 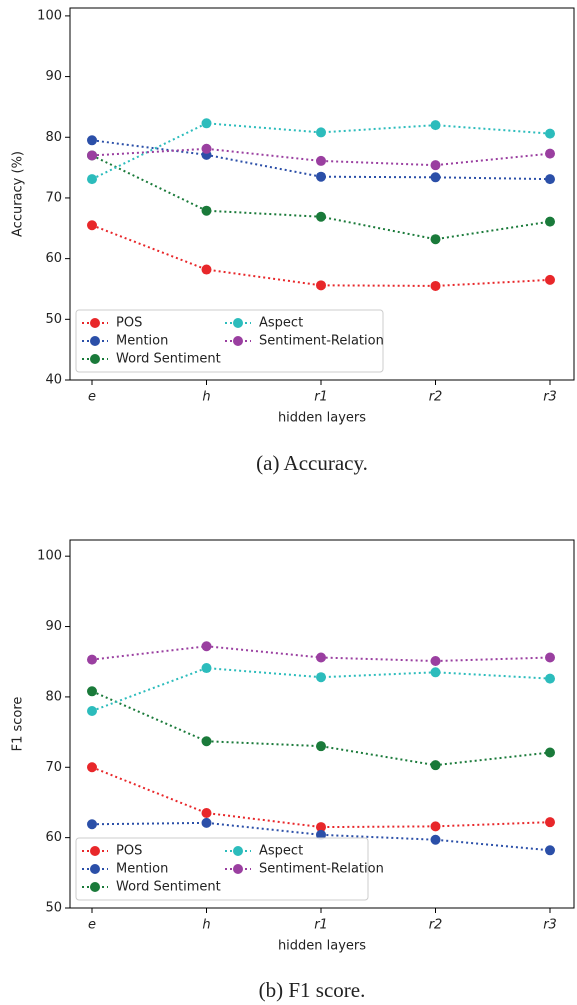 I want to click on y-axis-label: Accuracy (%), so click(x=18, y=194).